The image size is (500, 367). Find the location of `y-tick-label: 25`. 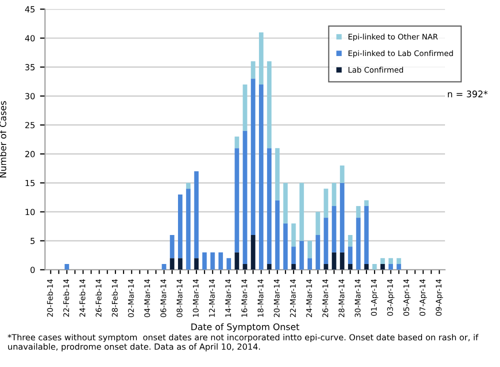

y-tick-label: 25 is located at coordinates (30, 125).